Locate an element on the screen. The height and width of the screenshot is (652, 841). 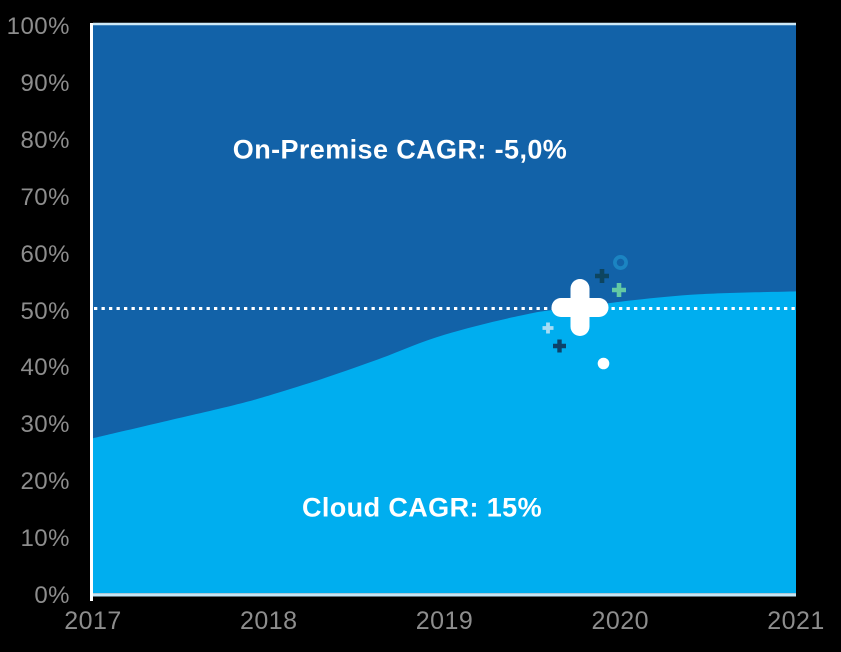
x-tick-label: 2018 is located at coordinates (268, 621).